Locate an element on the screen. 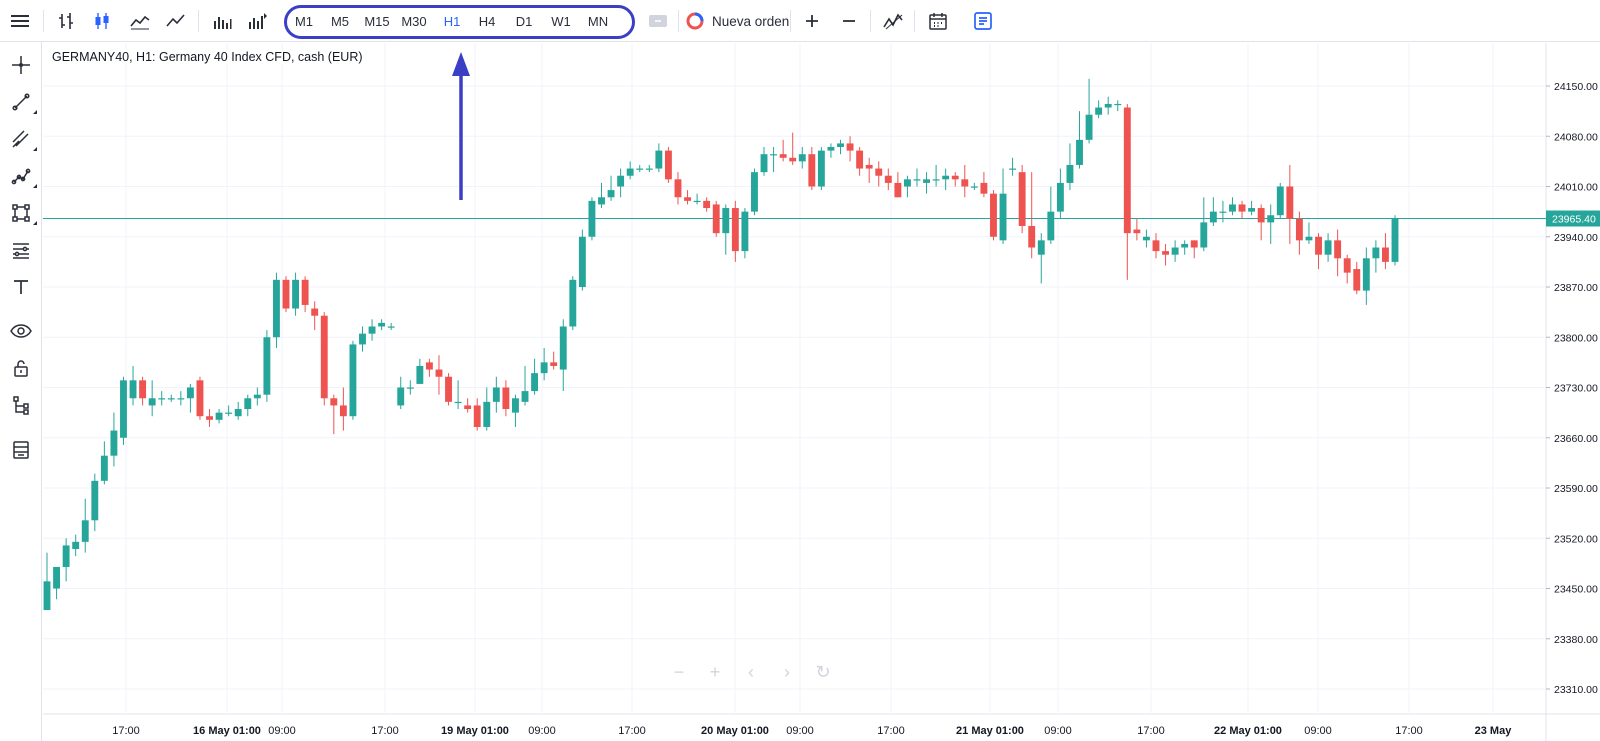 This screenshot has width=1600, height=741. timeframe-m5: M5 is located at coordinates (340, 21).